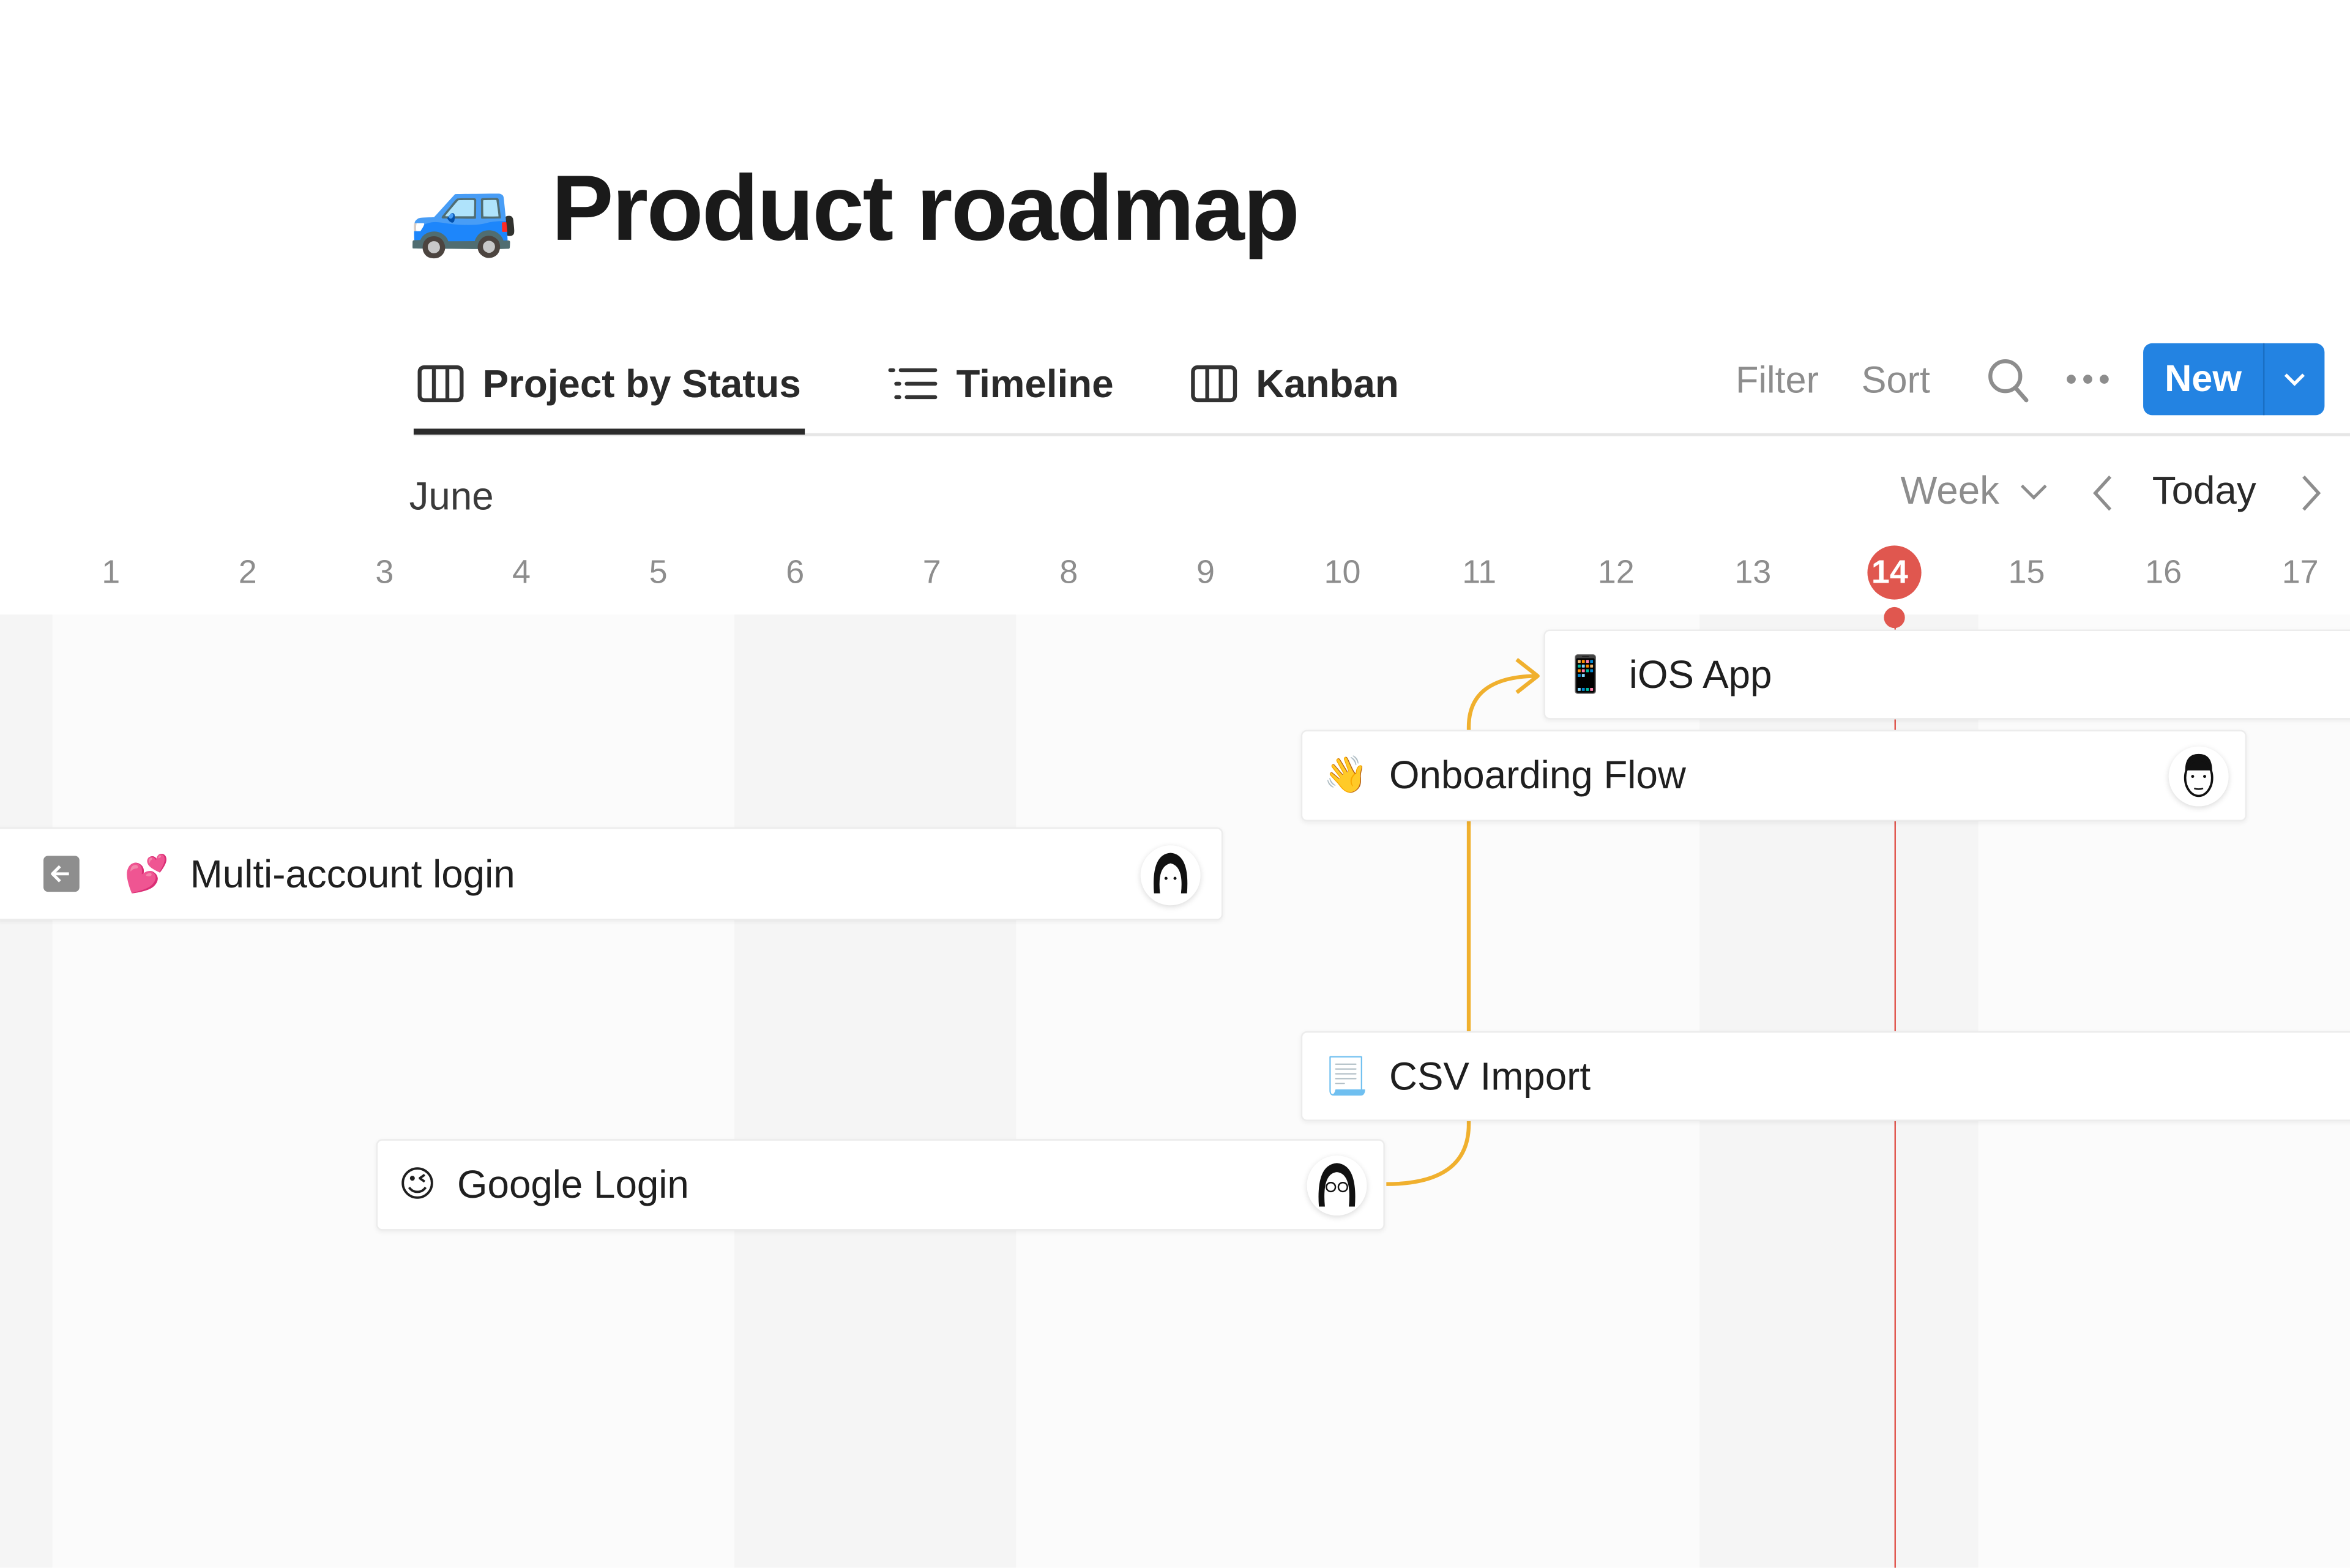  Describe the element at coordinates (147, 873) in the screenshot. I see `two-hearts-icon: 💕` at that location.